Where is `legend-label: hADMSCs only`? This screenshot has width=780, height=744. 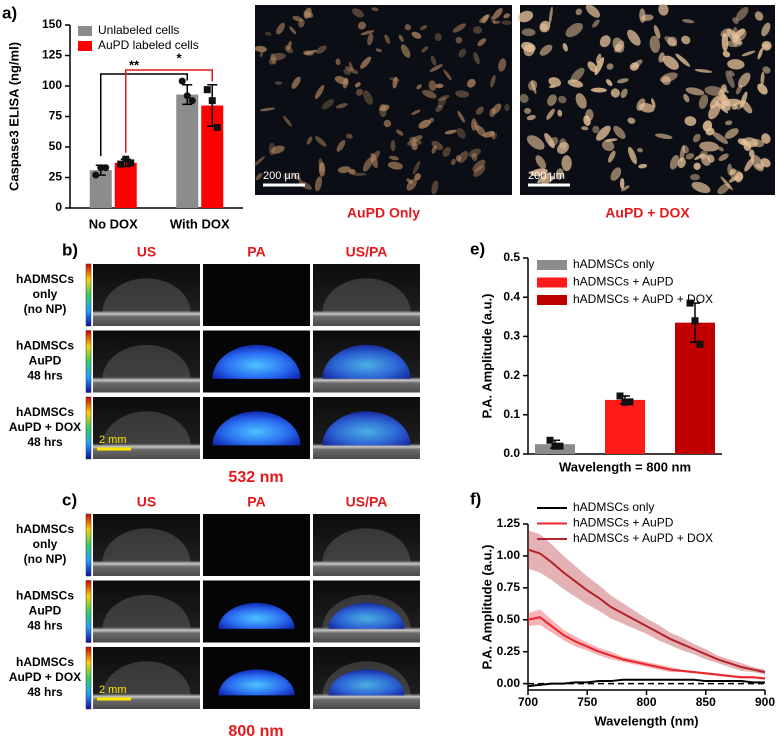
legend-label: hADMSCs only is located at coordinates (613, 507).